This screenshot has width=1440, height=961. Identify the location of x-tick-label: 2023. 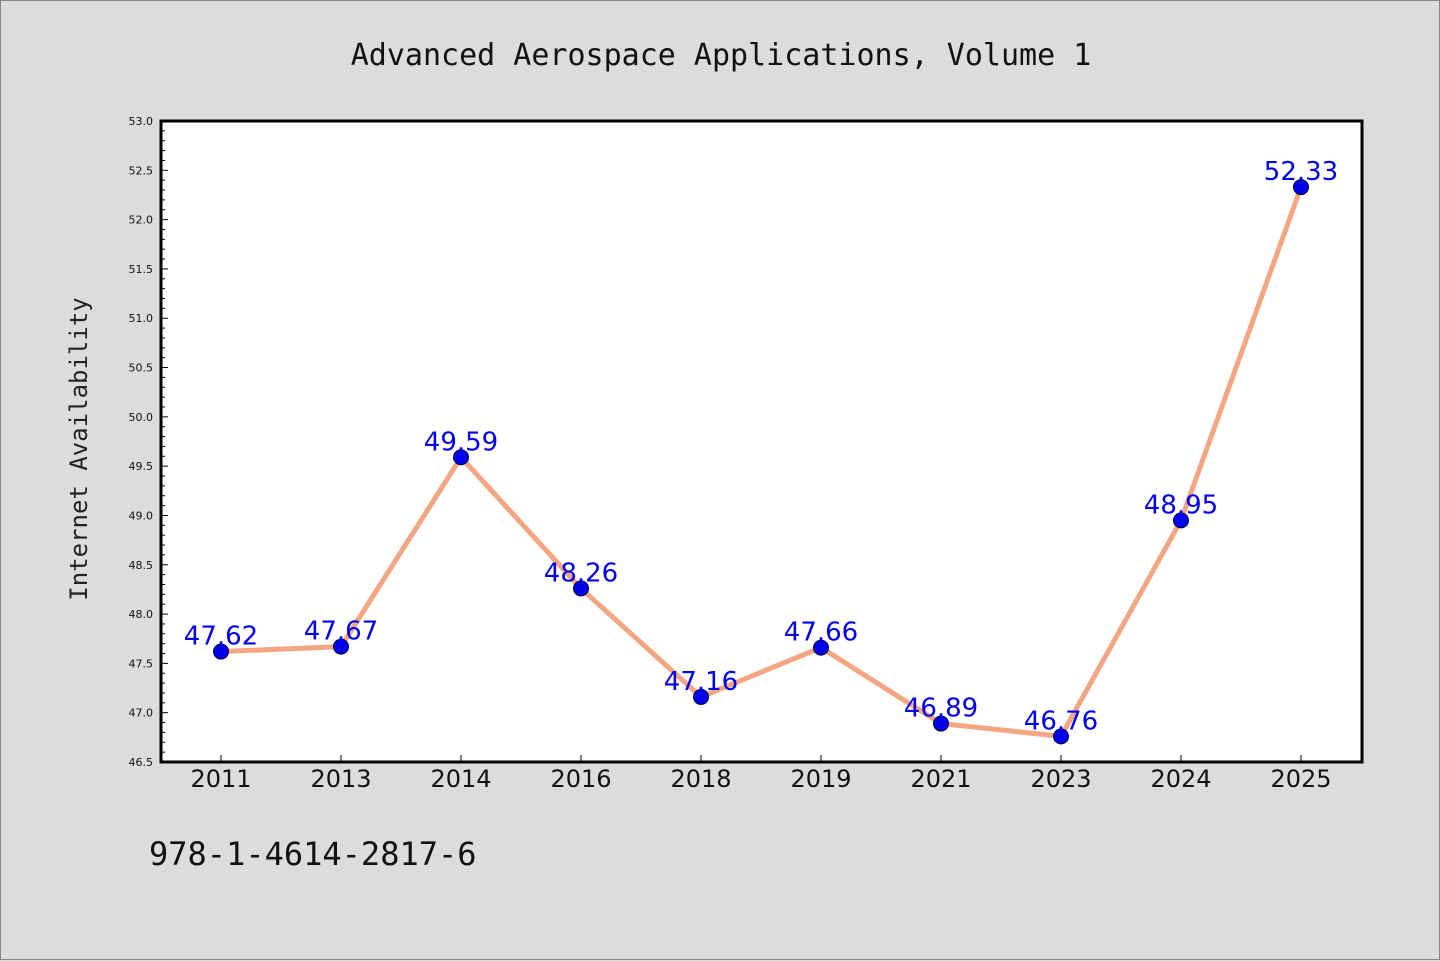
(1060, 779).